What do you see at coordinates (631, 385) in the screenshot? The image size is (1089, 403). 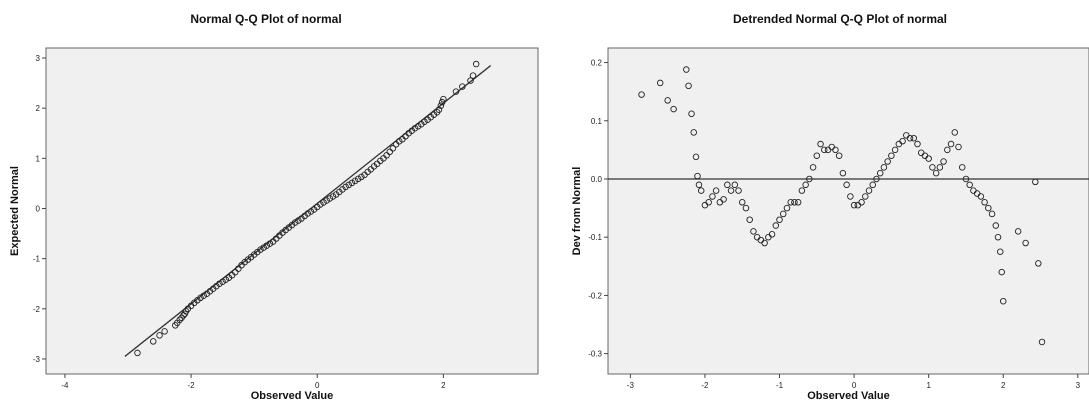 I see `x-tick-label: -3` at bounding box center [631, 385].